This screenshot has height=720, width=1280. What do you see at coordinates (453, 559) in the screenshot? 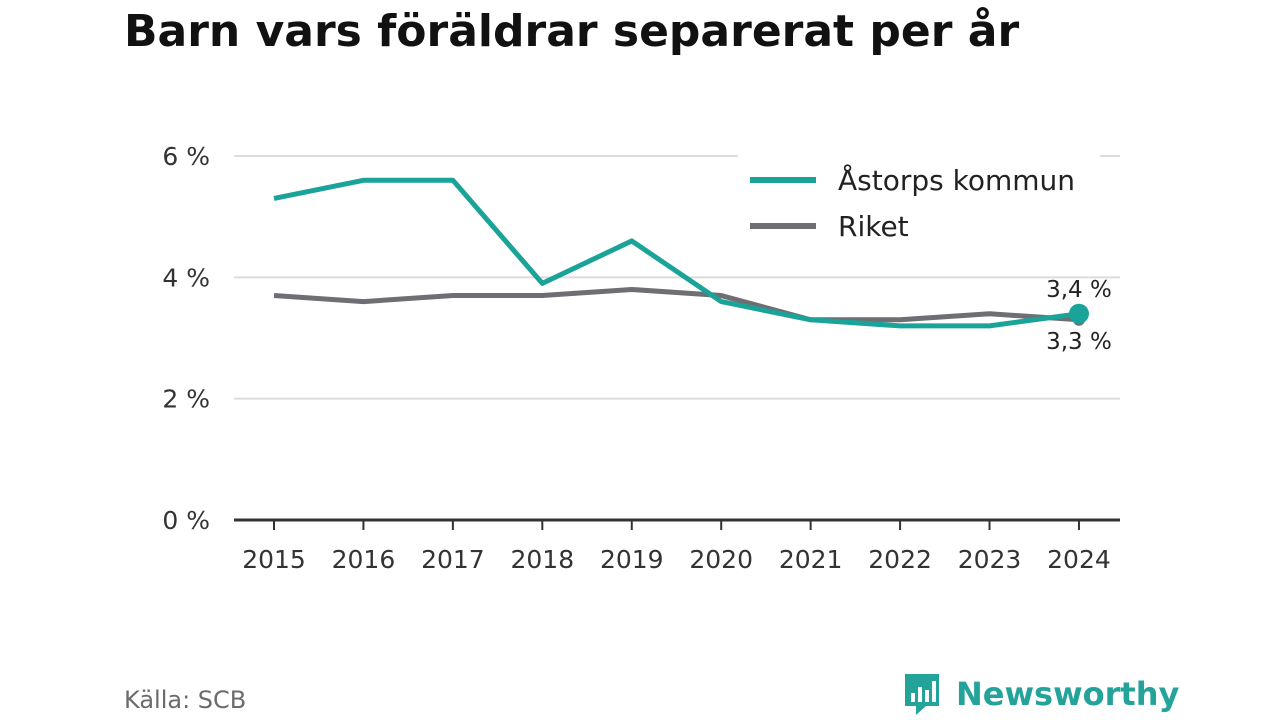
I see `x-tick-label: 2017` at bounding box center [453, 559].